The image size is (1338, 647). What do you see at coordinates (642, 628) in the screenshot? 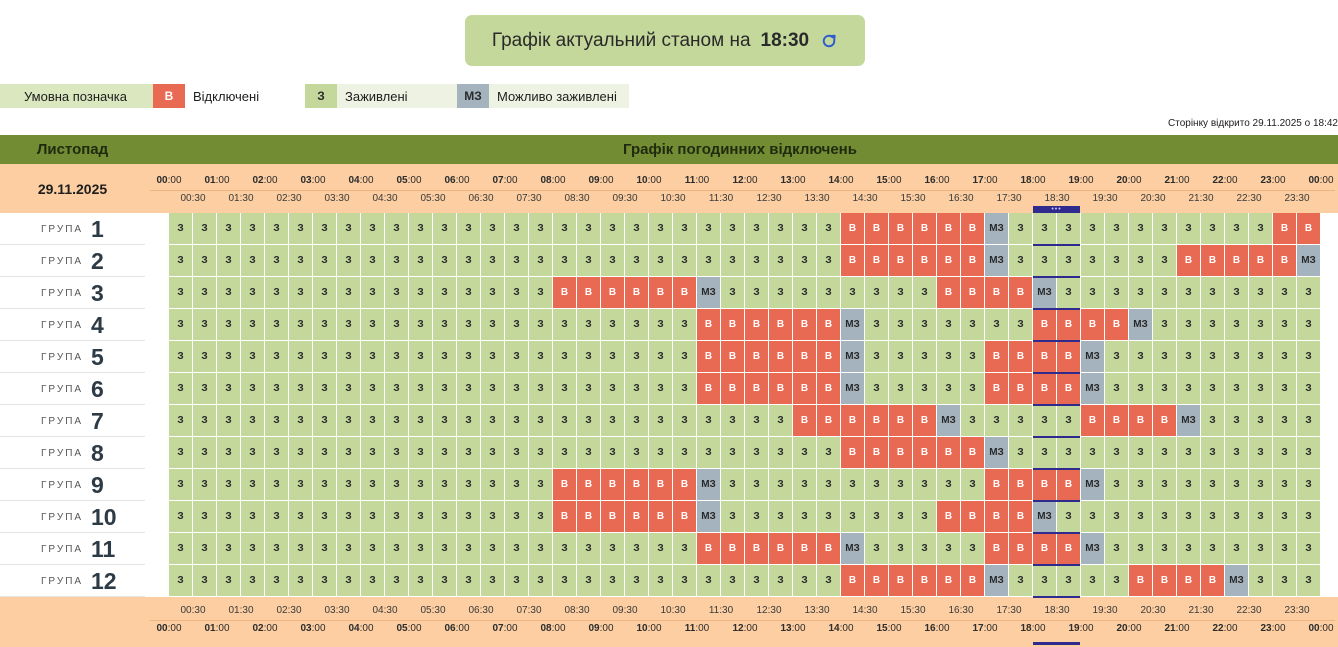
I see `hour-tick-hour: 10` at bounding box center [642, 628].